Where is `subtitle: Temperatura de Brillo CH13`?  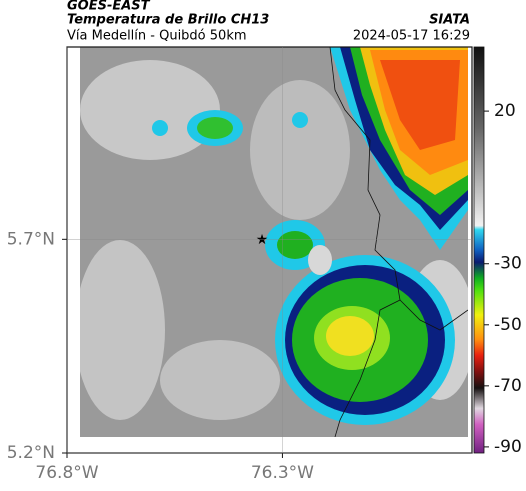 subtitle: Temperatura de Brillo CH13 is located at coordinates (168, 20).